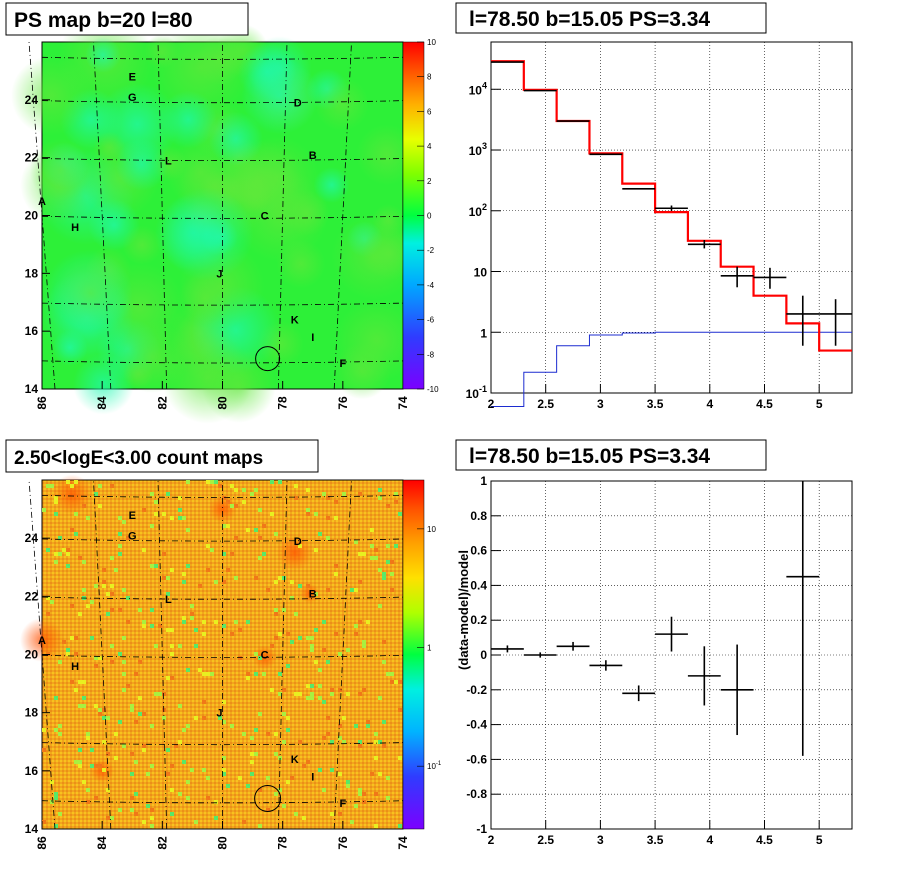 This screenshot has width=898, height=875. Describe the element at coordinates (312, 338) in the screenshot. I see `ps-source-label-I: I` at that location.